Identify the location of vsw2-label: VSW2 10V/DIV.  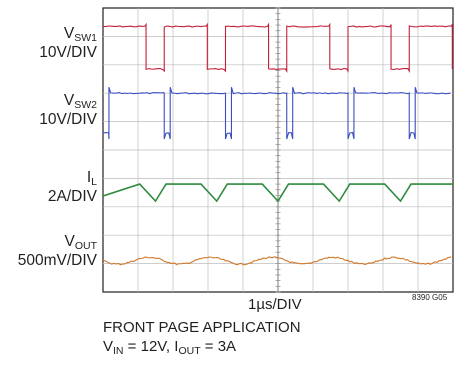
(48, 110).